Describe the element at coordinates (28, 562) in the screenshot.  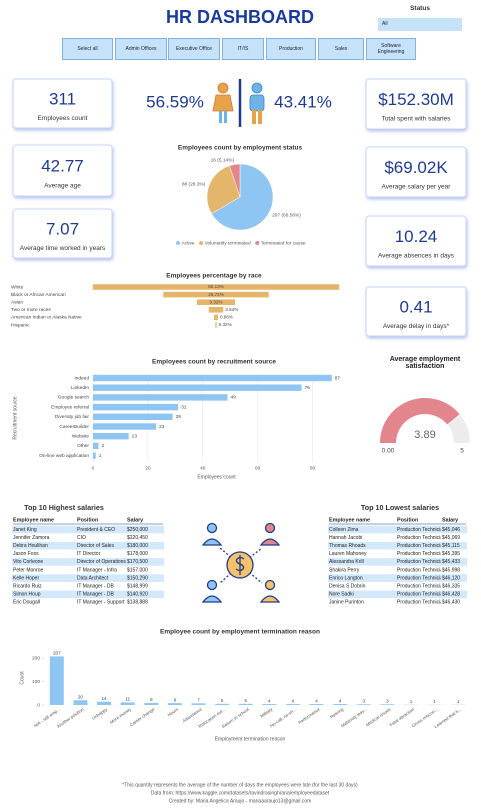
I see `table-cell: Vito Corleone` at that location.